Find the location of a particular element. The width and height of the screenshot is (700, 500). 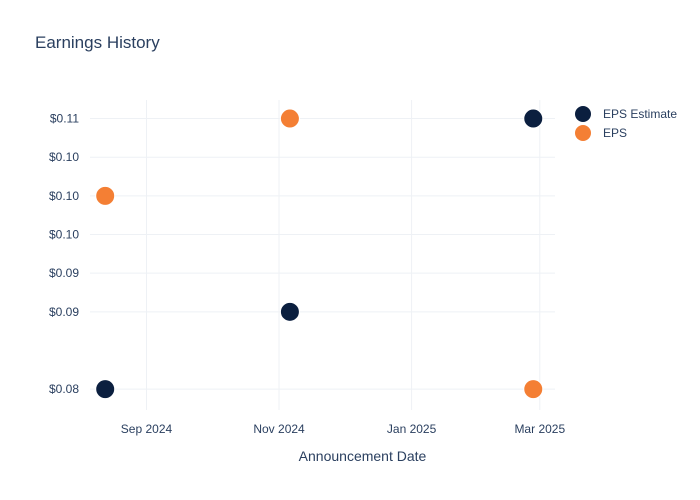

legend-label: EPS is located at coordinates (615, 133).